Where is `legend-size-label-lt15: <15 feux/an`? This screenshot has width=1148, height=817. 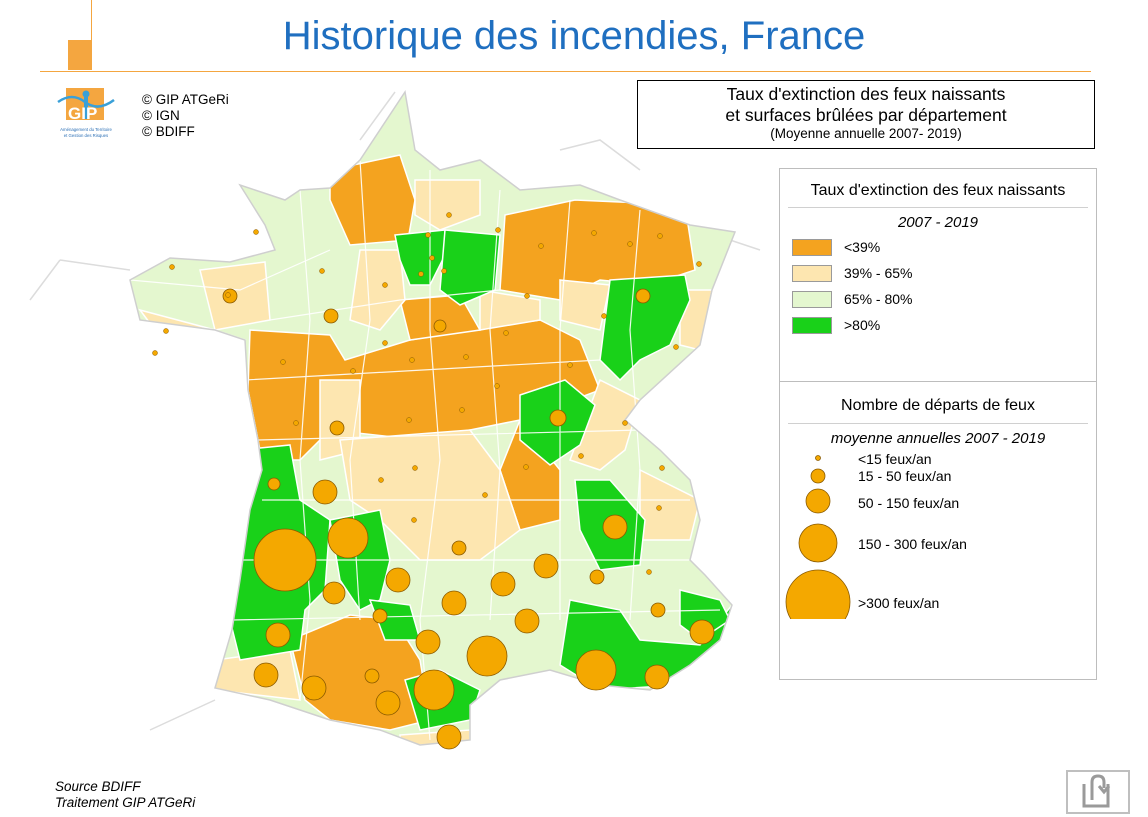 legend-size-label-lt15: <15 feux/an is located at coordinates (895, 459).